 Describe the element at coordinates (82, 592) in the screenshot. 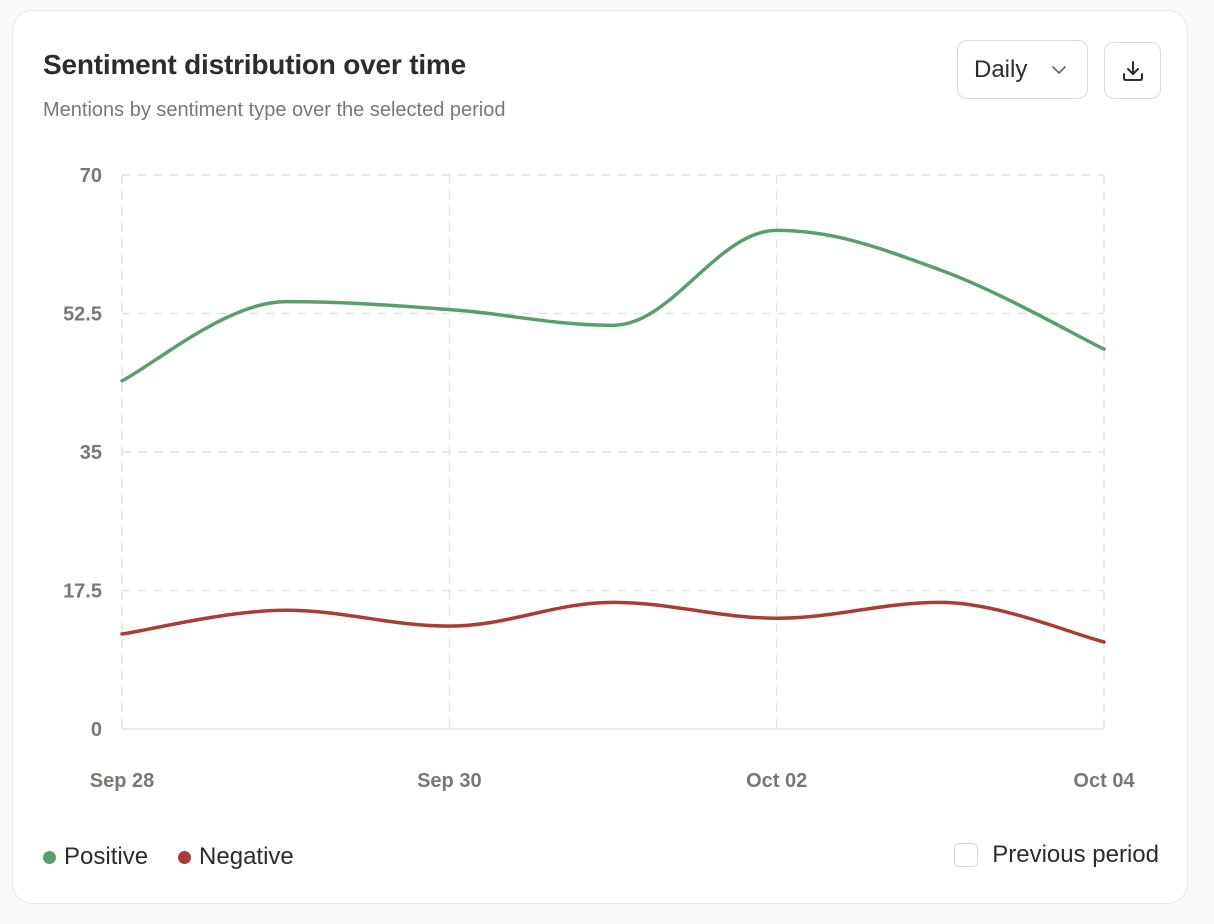

I see `y-tick-label: 17.5` at that location.